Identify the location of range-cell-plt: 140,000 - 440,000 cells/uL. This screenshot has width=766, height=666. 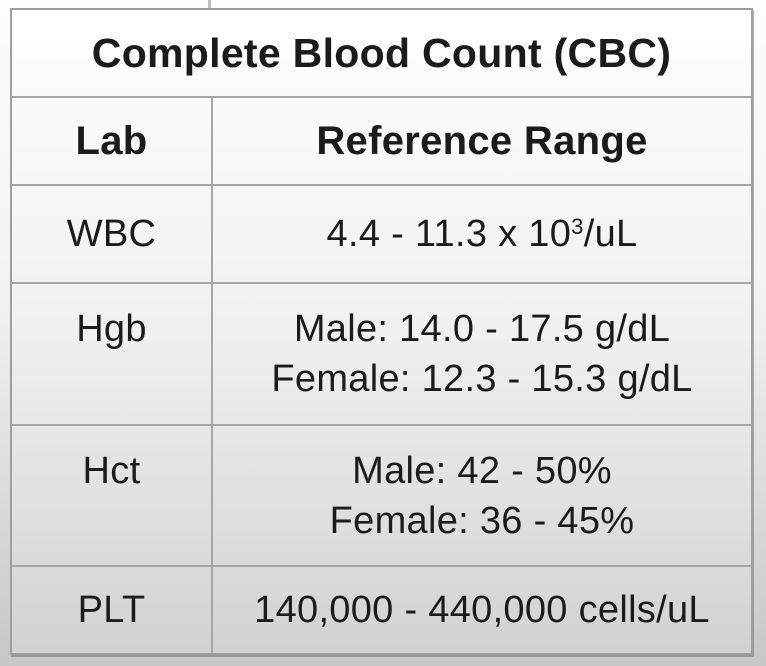
(482, 610).